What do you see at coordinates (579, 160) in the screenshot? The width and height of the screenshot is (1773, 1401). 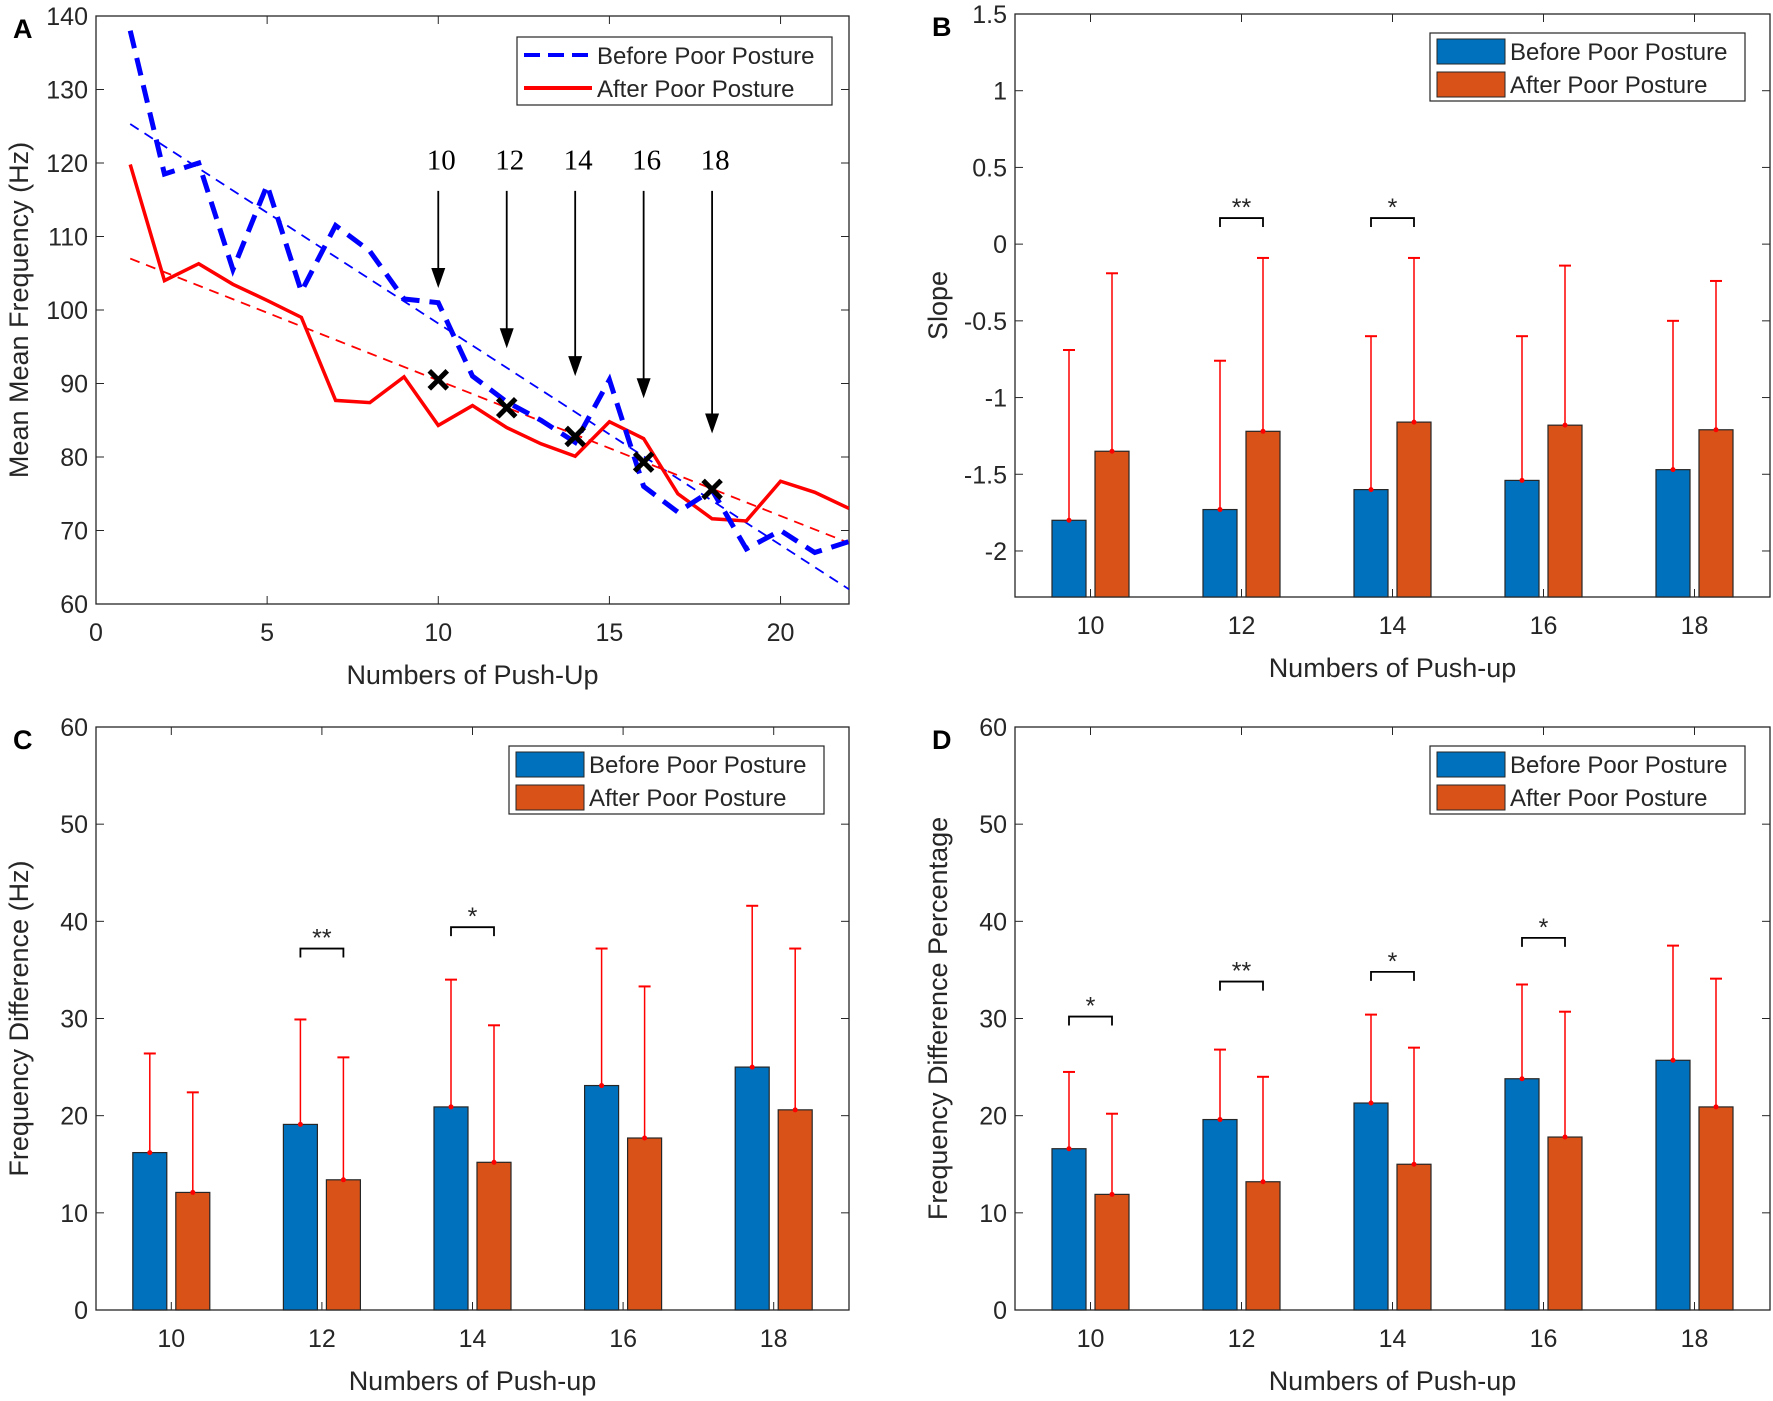 I see `arrow-label: 14` at bounding box center [579, 160].